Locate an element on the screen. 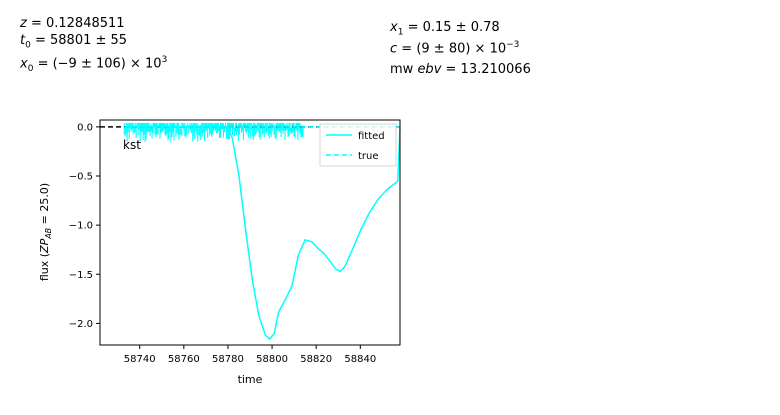 The image size is (780, 415). band-label: kst is located at coordinates (132, 145).